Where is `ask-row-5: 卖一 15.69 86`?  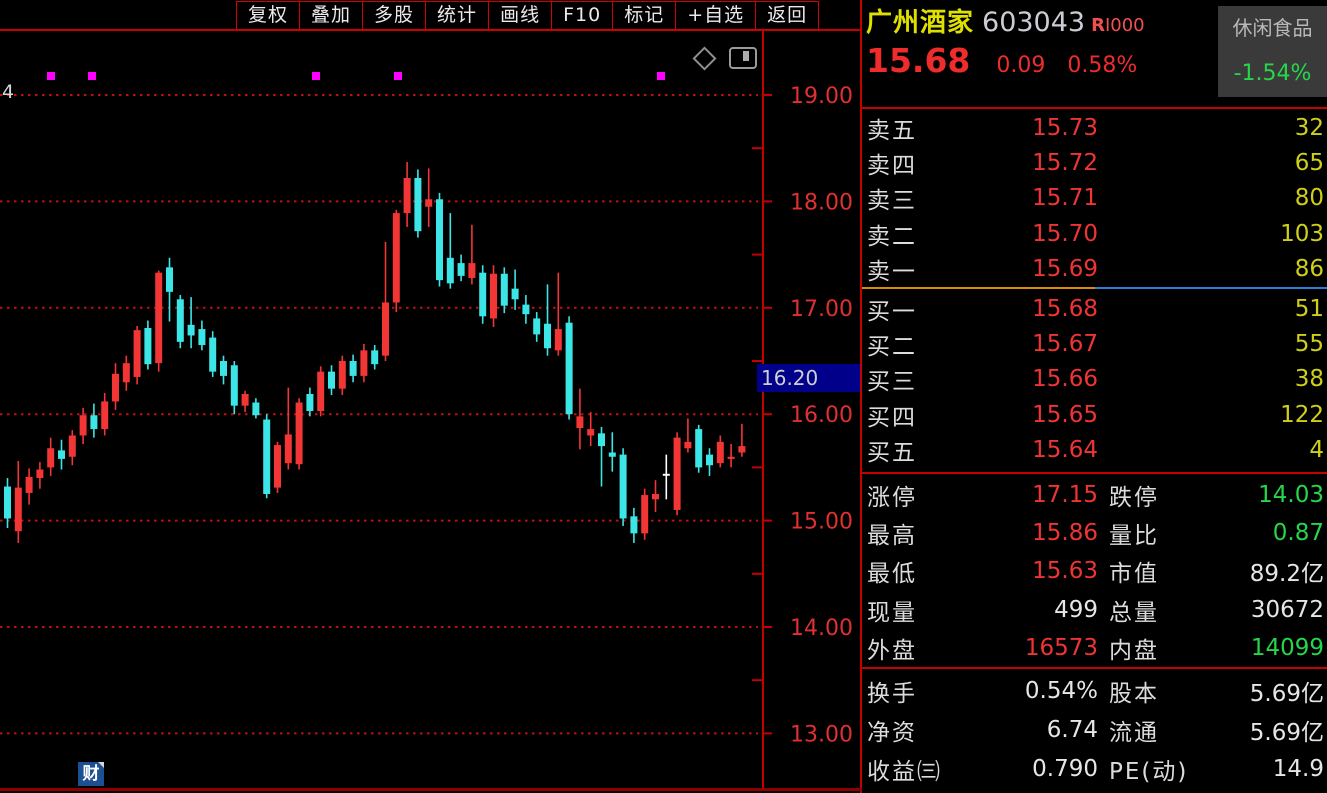
ask-row-5: 卖一 15.69 86 is located at coordinates (1094, 269).